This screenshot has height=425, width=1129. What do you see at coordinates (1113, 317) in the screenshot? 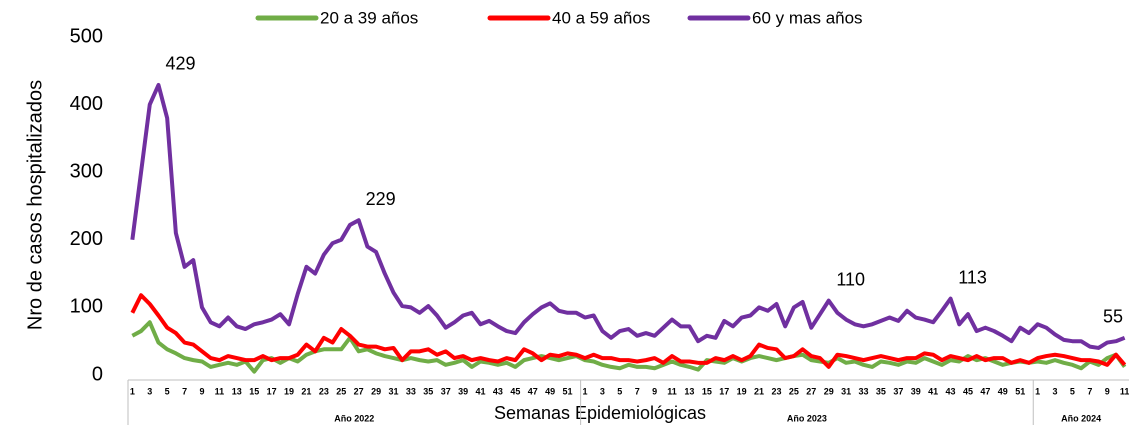
I see `data-label: 55` at bounding box center [1113, 317].